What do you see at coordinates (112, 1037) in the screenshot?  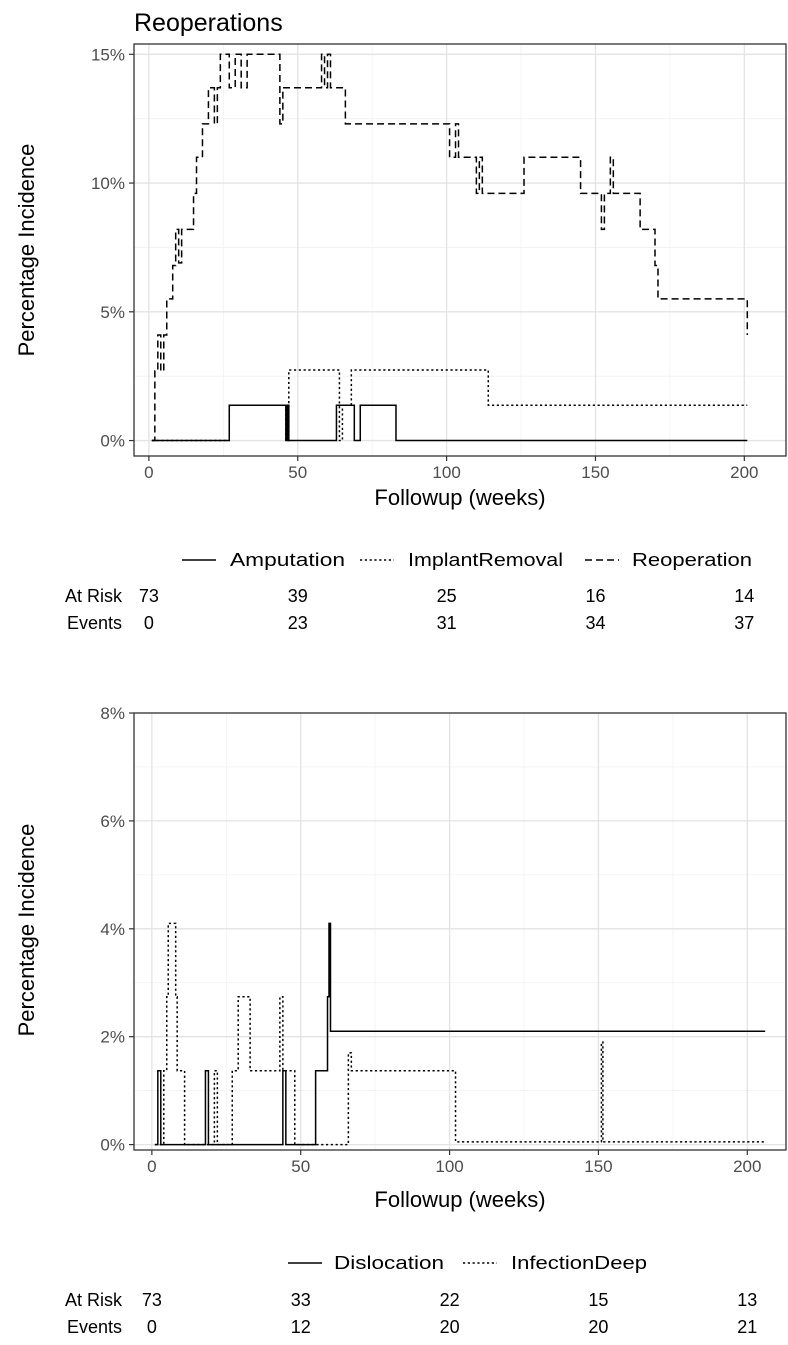 I see `chart2-y-tick-label: 2%` at bounding box center [112, 1037].